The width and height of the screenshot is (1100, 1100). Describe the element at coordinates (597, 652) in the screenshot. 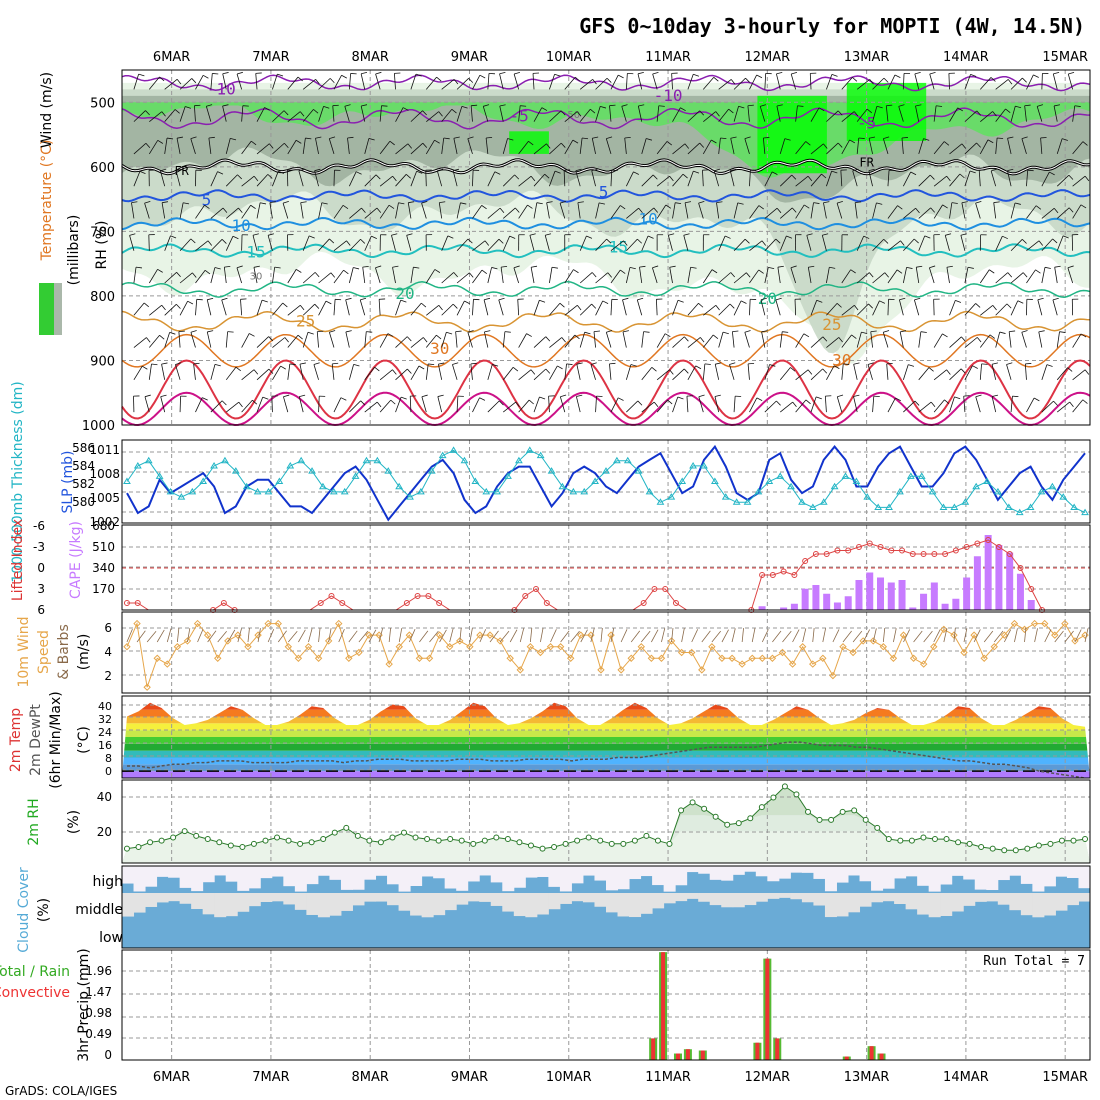

I see `wind10m-panel: 642` at that location.